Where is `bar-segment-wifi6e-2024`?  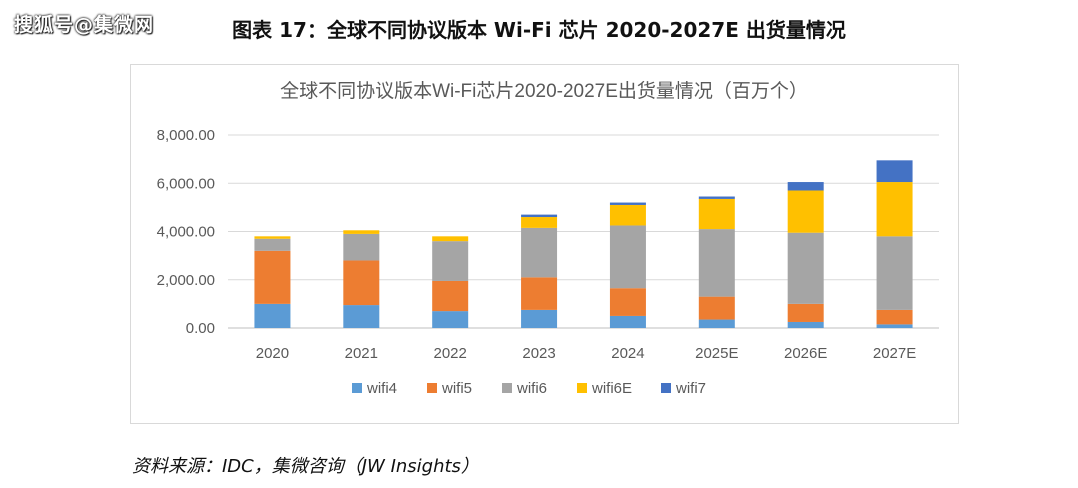 bar-segment-wifi6e-2024 is located at coordinates (627, 215).